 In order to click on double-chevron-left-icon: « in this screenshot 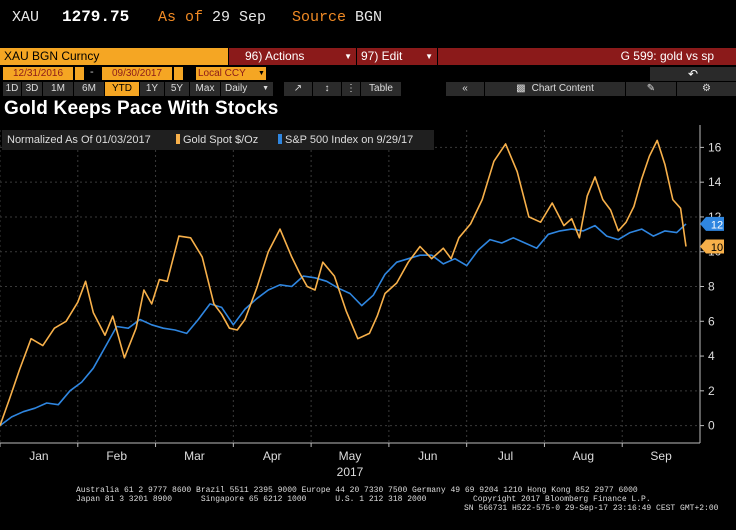, I will do `click(465, 88)`.